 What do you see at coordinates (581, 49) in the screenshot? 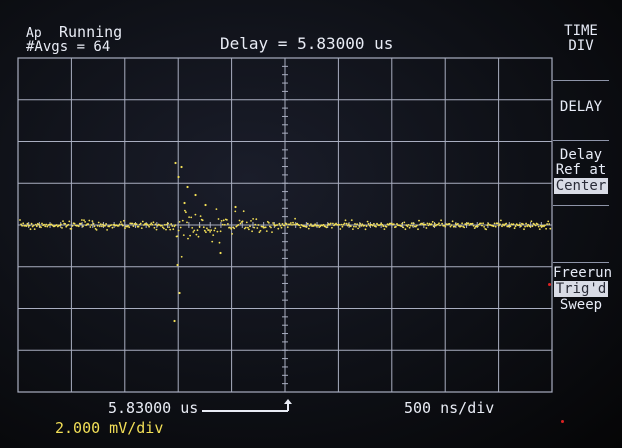
I see `softkey-time-div: TIME DIV` at bounding box center [581, 49].